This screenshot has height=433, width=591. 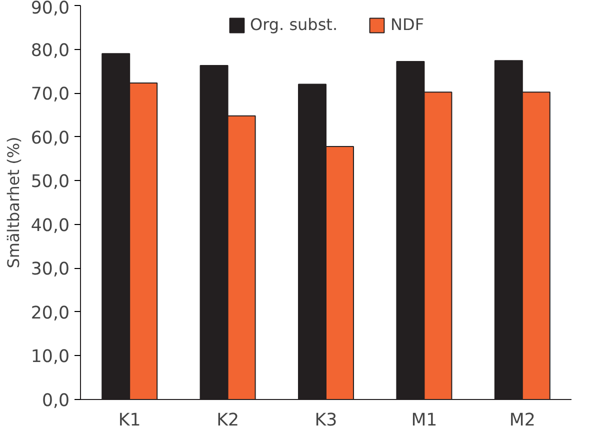 I want to click on x-tick-label: M1, so click(x=424, y=420).